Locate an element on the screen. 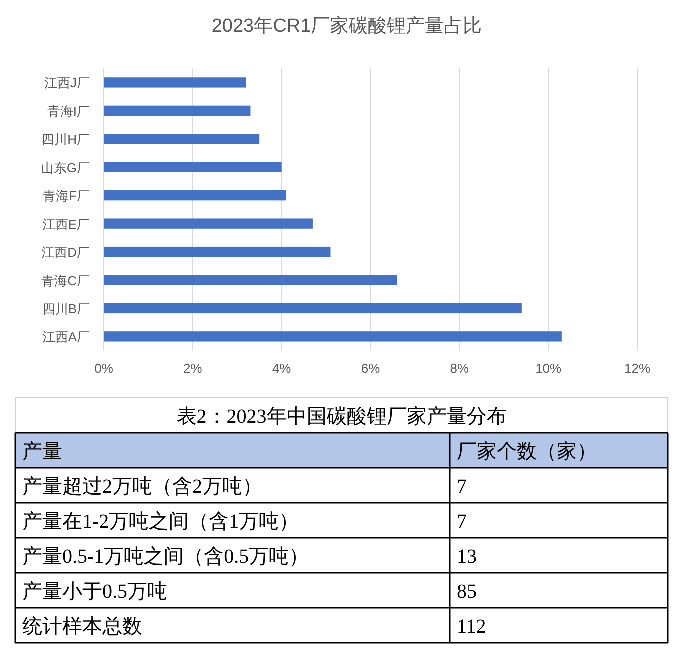 The width and height of the screenshot is (694, 656). data-label: 85 is located at coordinates (467, 592).